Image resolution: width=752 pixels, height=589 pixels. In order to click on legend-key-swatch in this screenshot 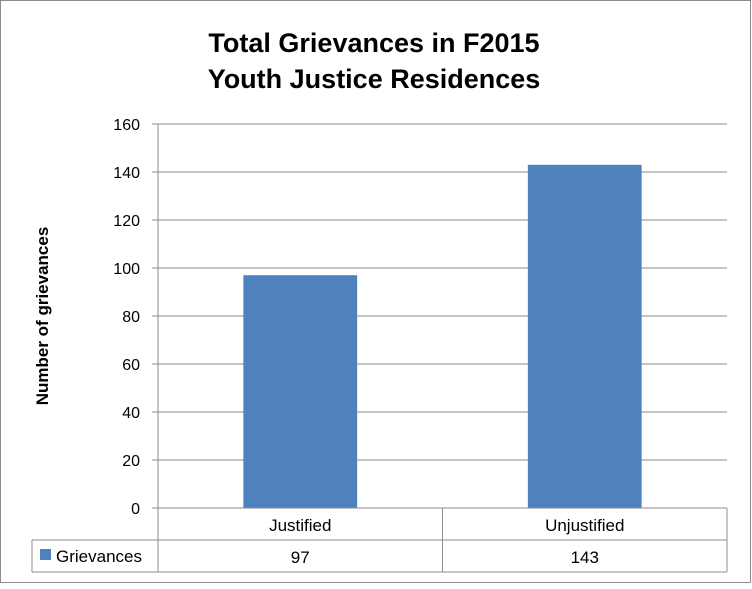, I will do `click(45, 554)`.